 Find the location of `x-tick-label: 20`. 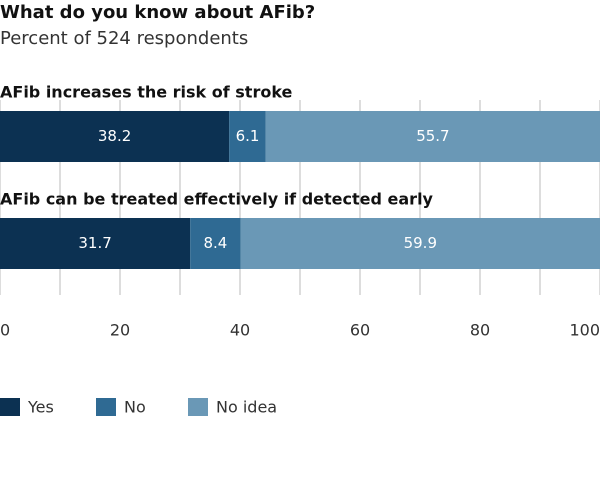

x-tick-label: 20 is located at coordinates (120, 330).